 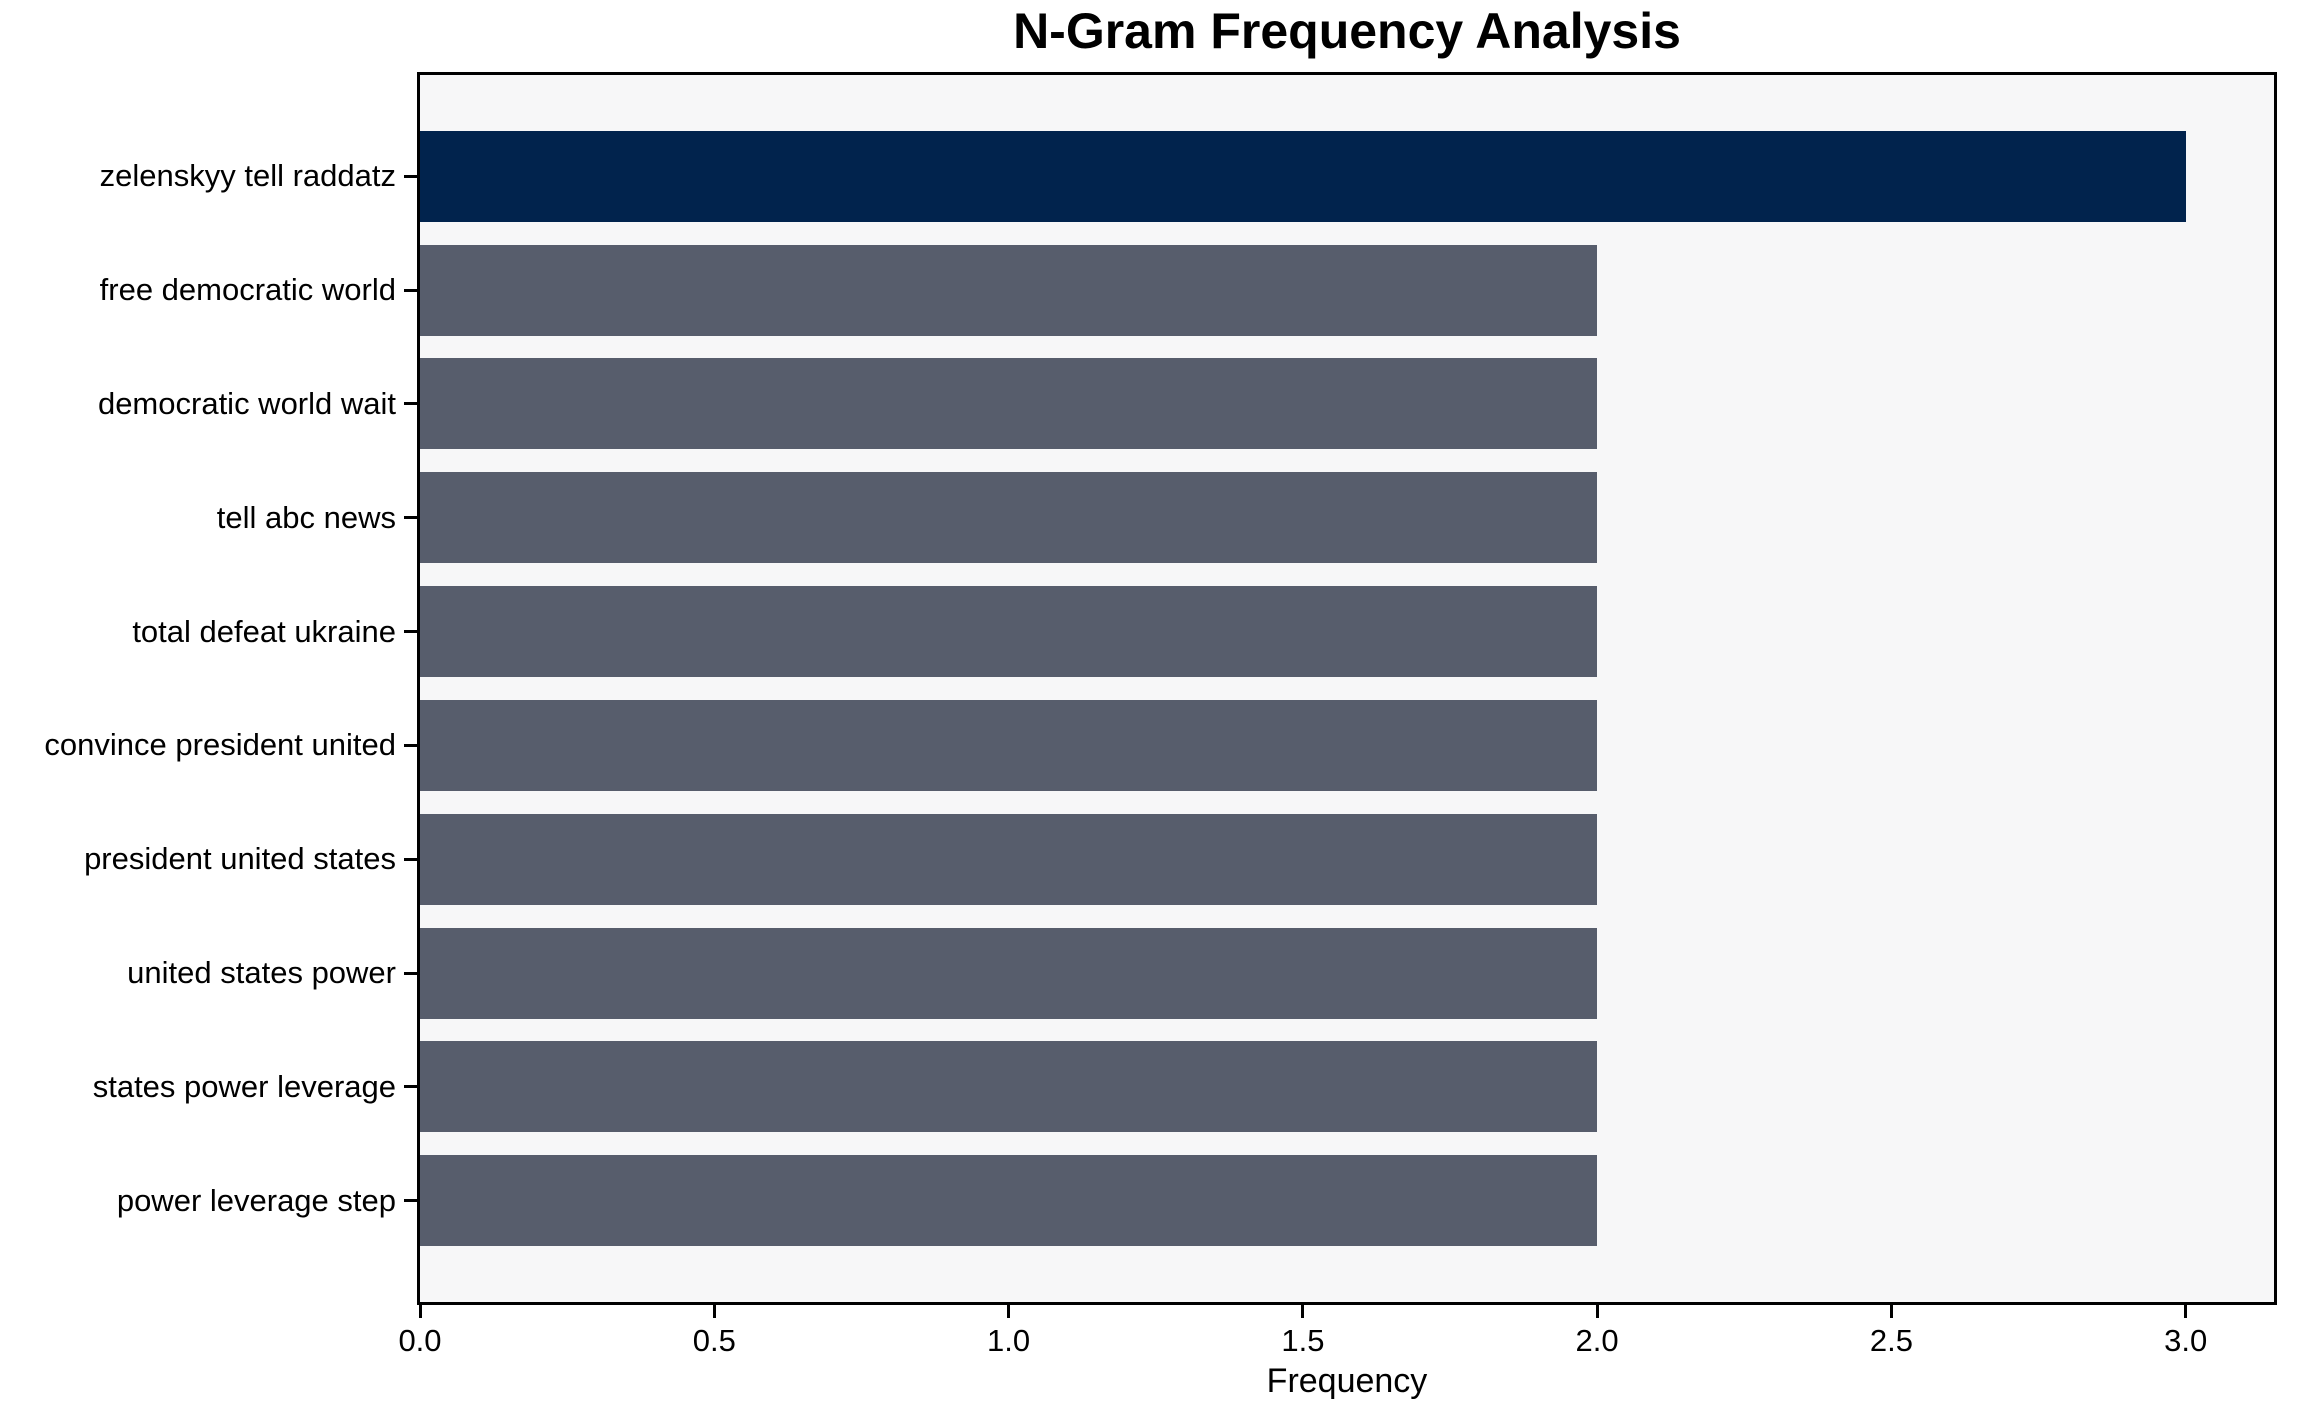 I want to click on y-tick-label: total defeat ukraine, so click(x=264, y=631).